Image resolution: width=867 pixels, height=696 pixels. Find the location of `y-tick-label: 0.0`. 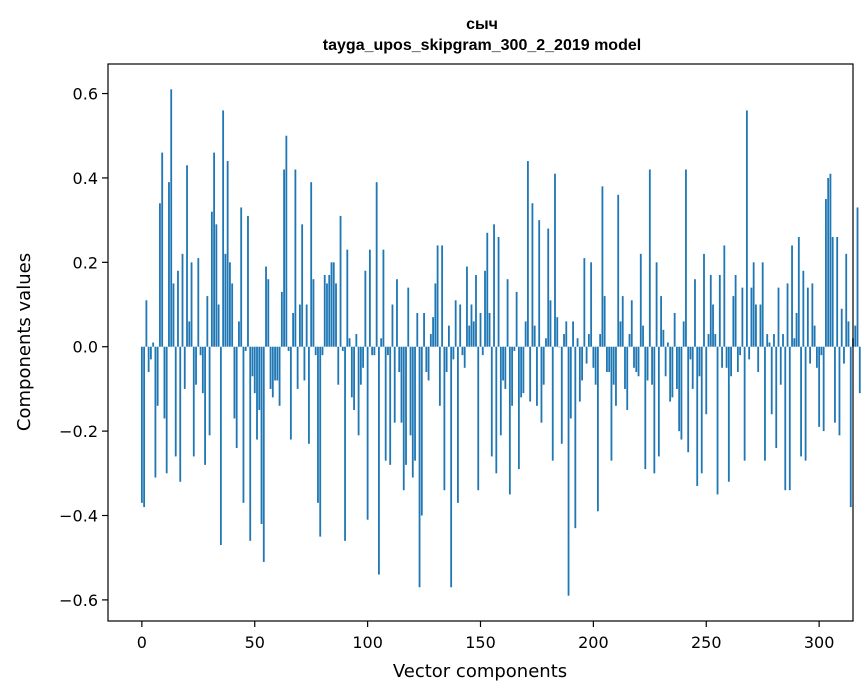

y-tick-label: 0.0 is located at coordinates (85, 347).